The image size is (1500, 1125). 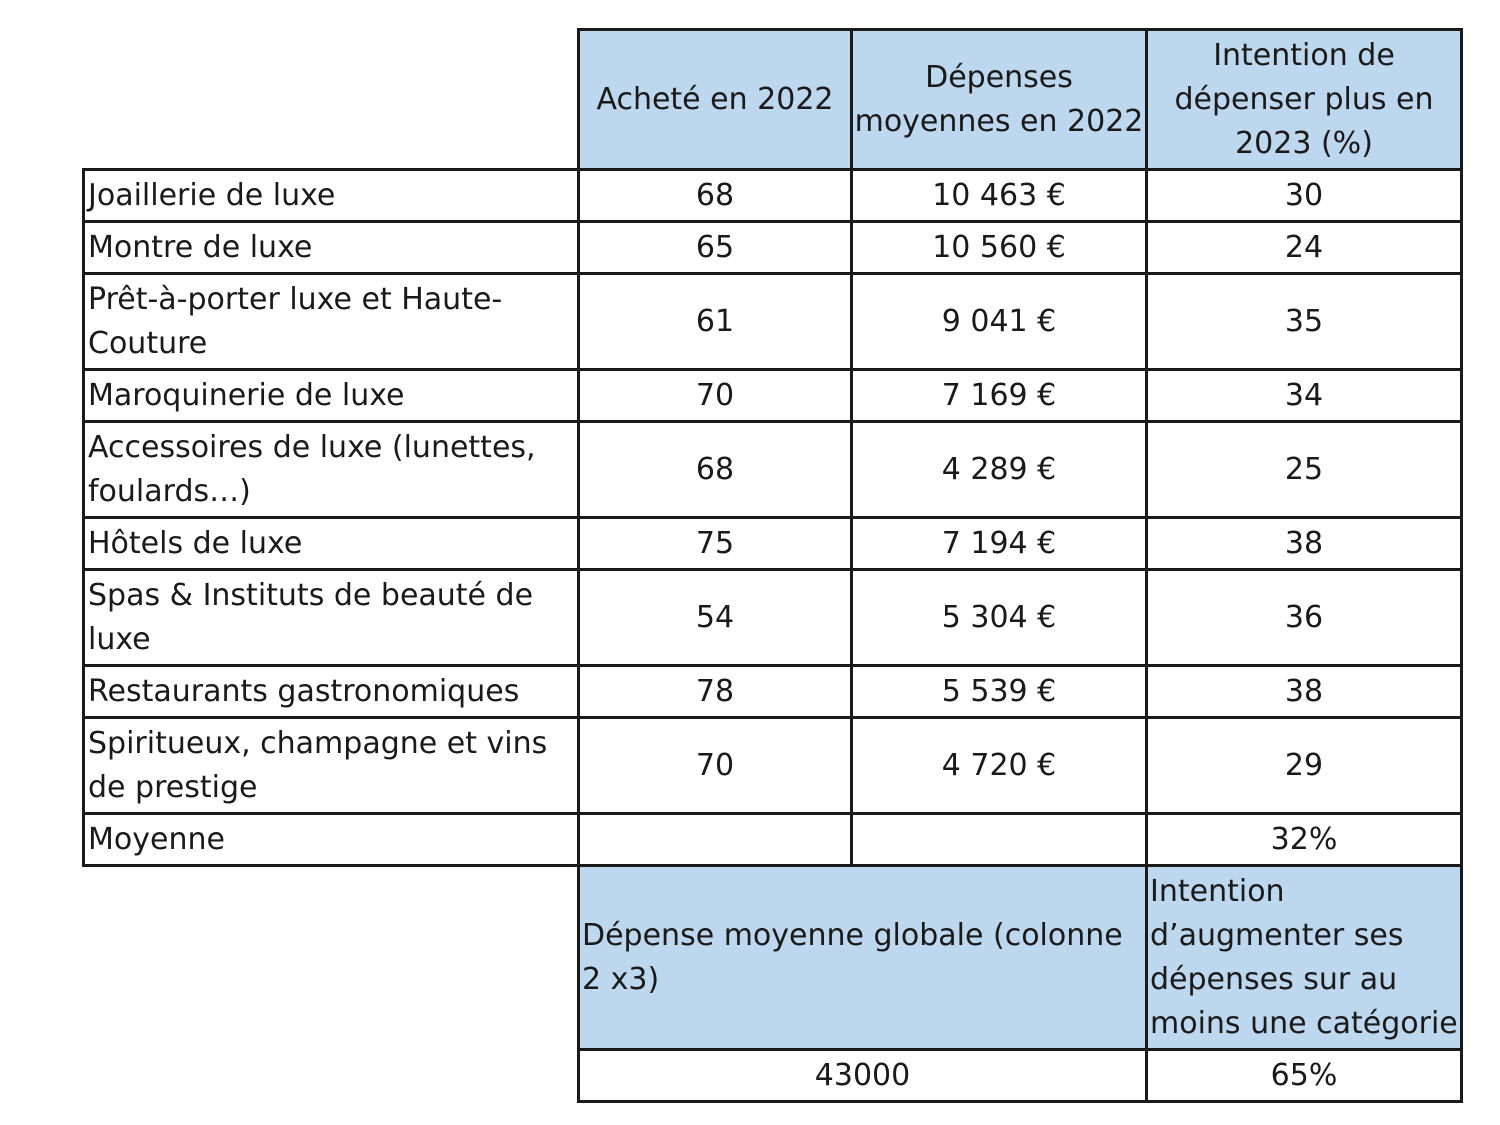 What do you see at coordinates (999, 617) in the screenshot?
I see `row-depenses: 5 304 €` at bounding box center [999, 617].